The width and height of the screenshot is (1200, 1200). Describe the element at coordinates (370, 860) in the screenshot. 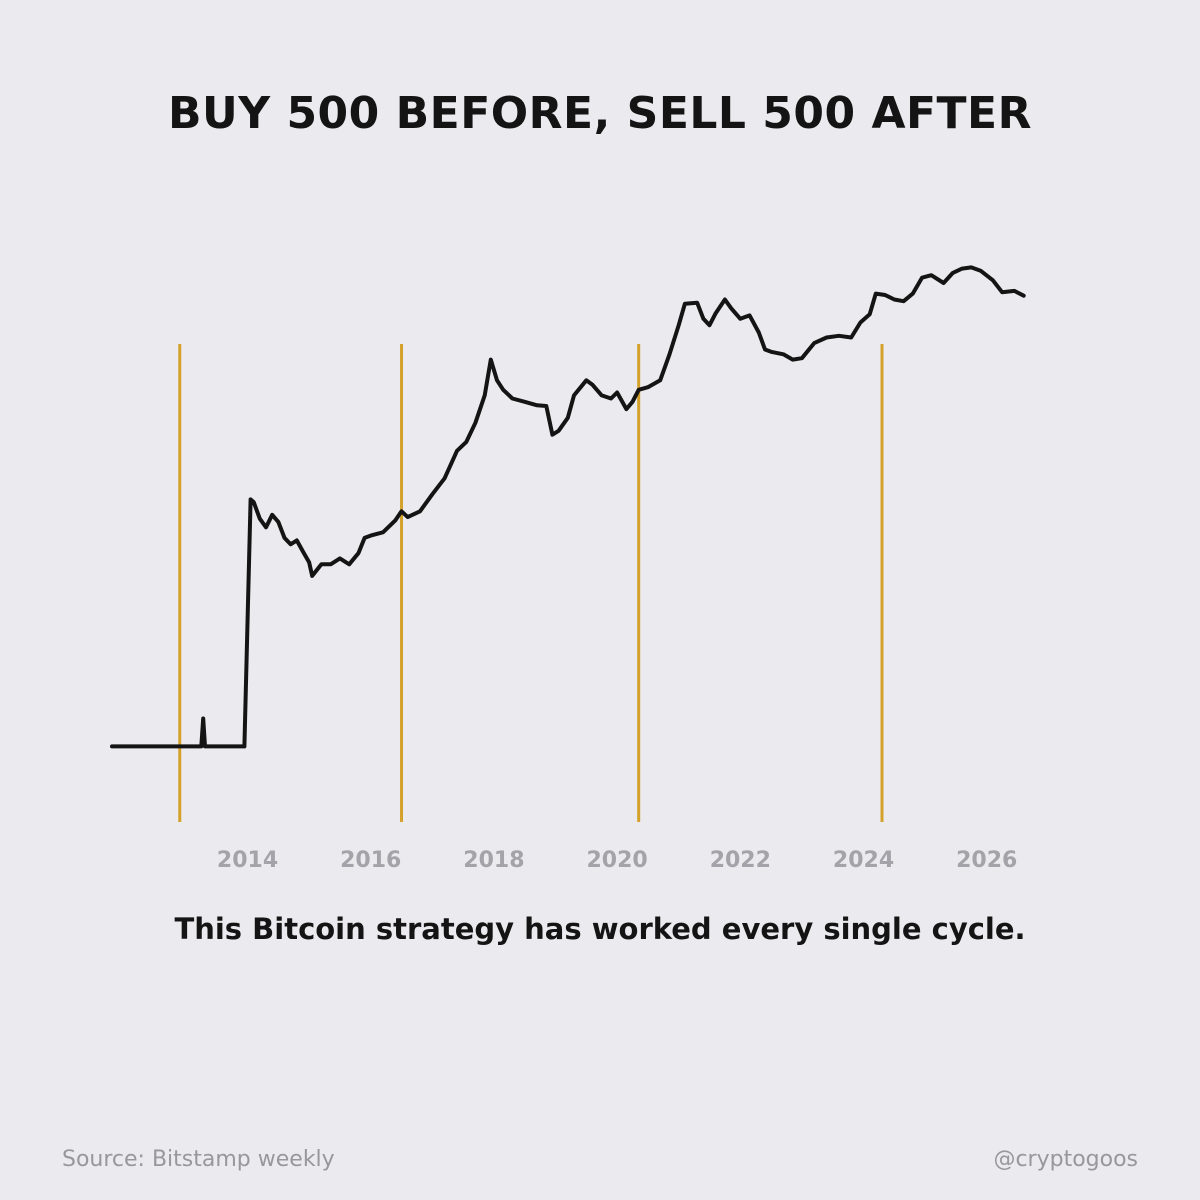

I see `x-tick-label: 2016` at that location.